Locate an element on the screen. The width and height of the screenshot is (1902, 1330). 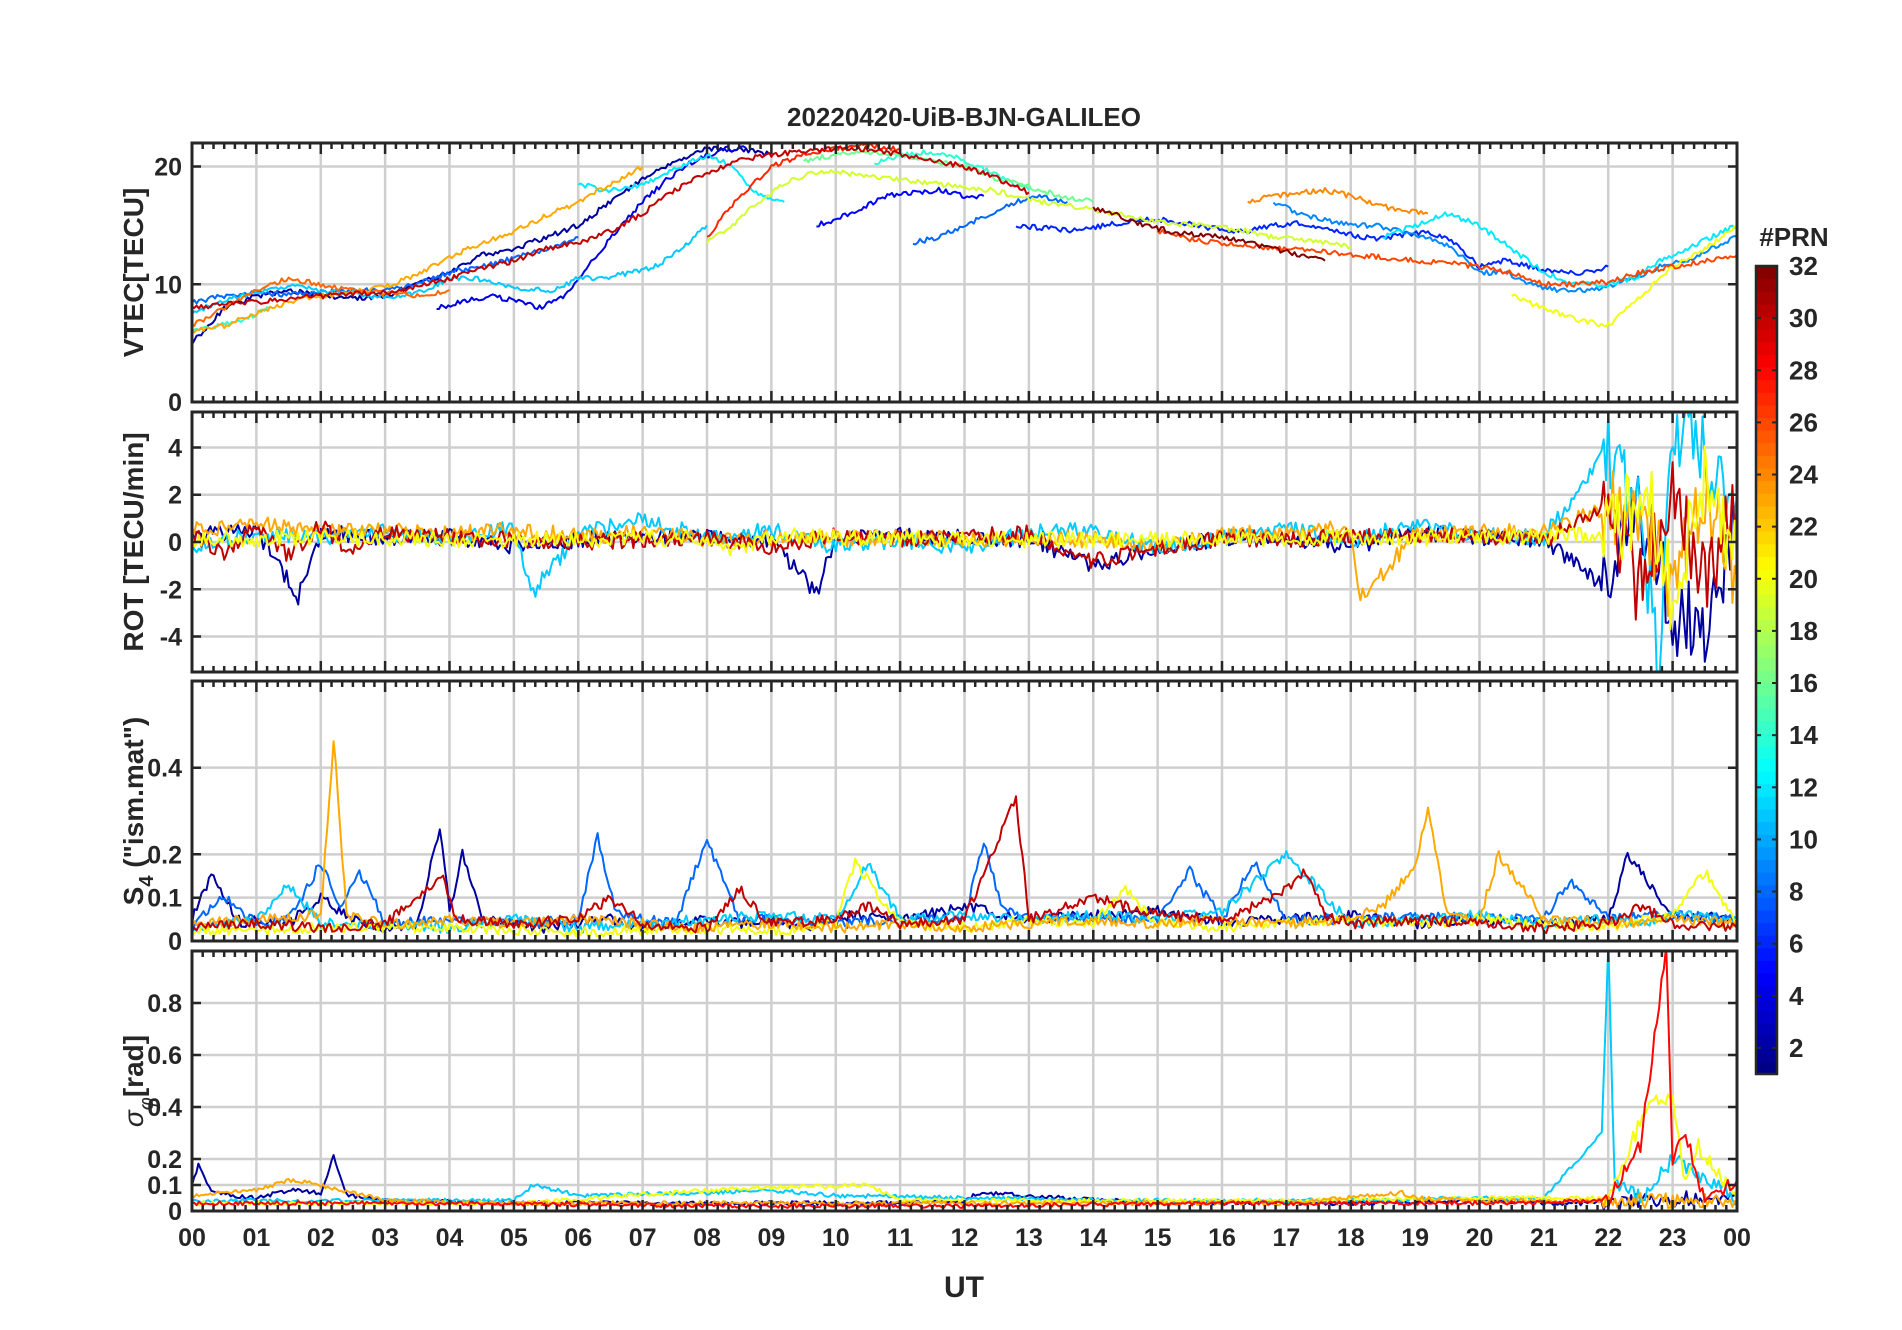
colorbar-frame is located at coordinates (1766, 670).